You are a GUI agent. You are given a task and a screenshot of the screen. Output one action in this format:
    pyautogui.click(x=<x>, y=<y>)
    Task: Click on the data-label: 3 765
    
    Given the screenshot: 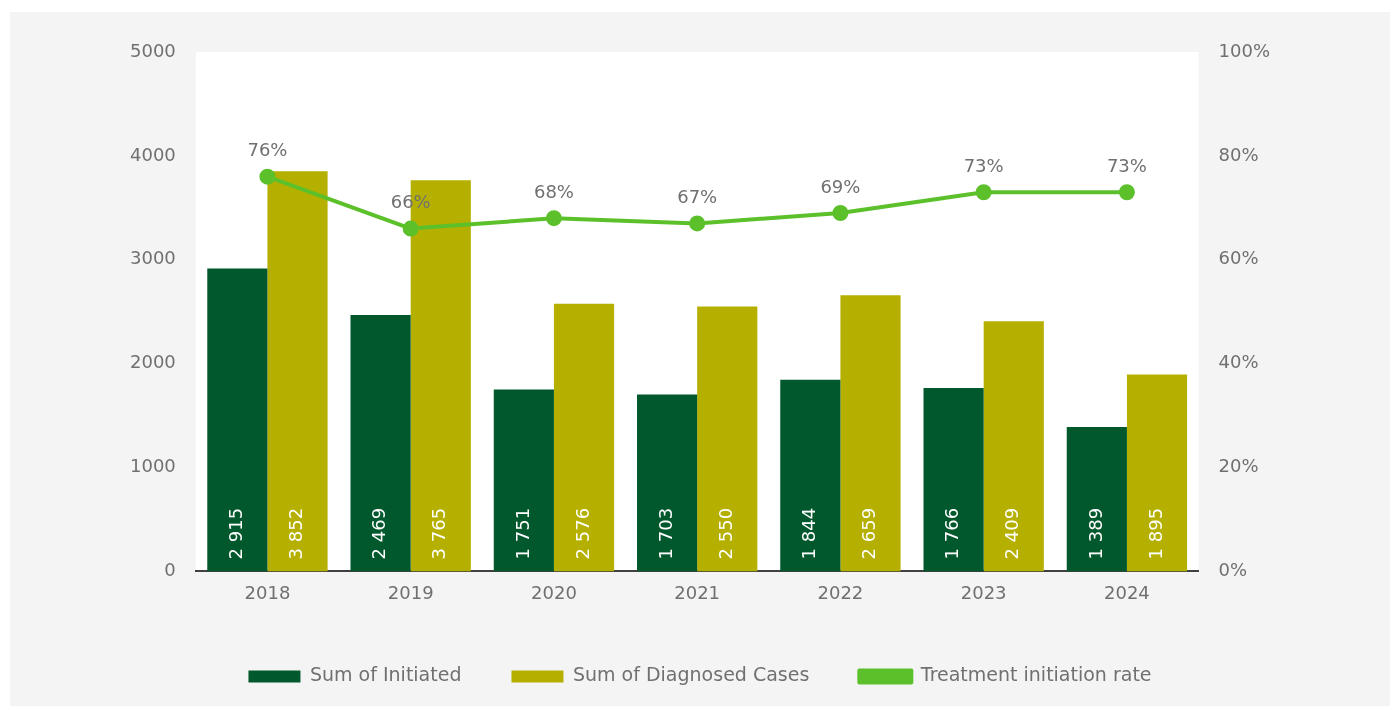 What is the action you would take?
    pyautogui.click(x=439, y=533)
    